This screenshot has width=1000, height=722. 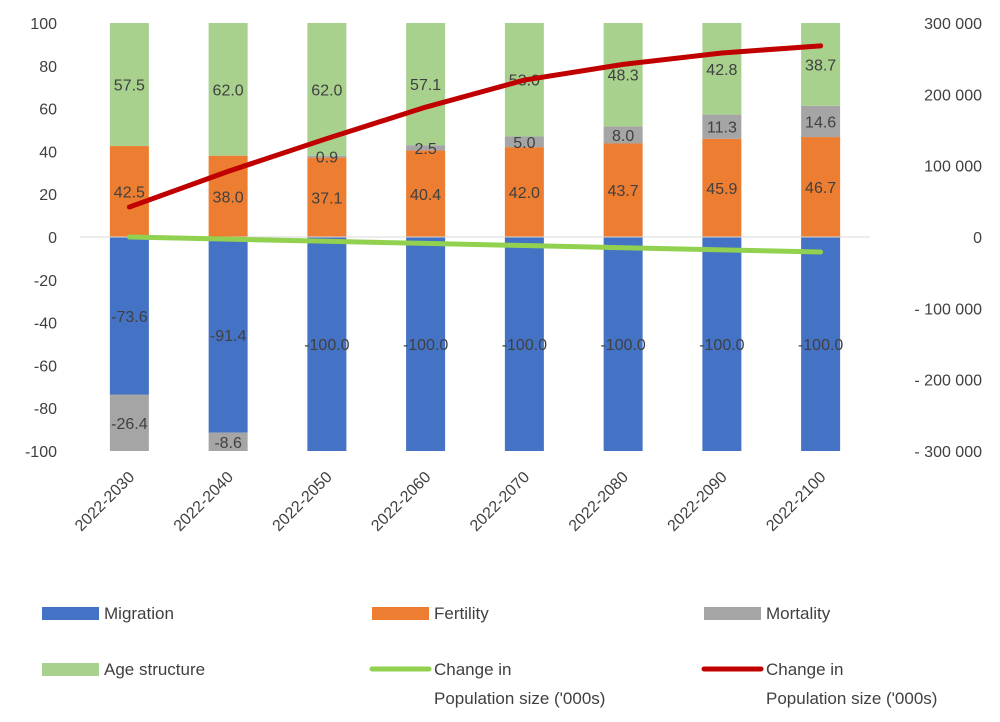 I want to click on data-label: 37.1, so click(x=326, y=198).